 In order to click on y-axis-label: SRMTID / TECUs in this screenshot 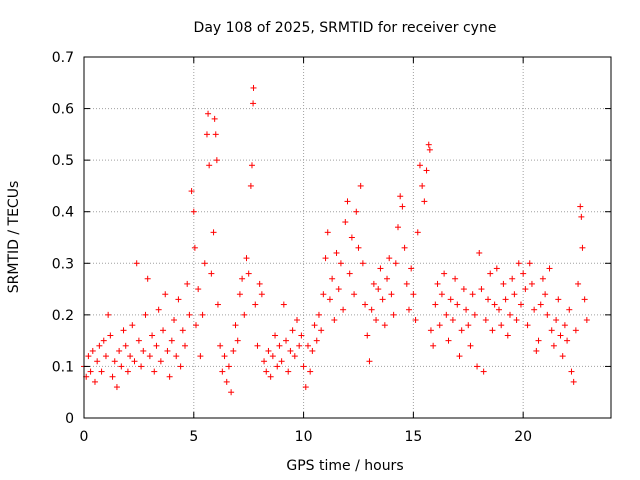, I will do `click(14, 237)`.